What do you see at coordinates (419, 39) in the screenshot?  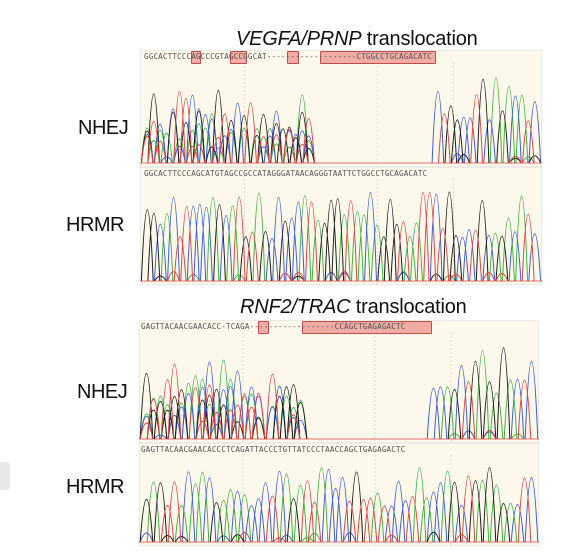 I see `panel1-title-suffix: translocation` at bounding box center [419, 39].